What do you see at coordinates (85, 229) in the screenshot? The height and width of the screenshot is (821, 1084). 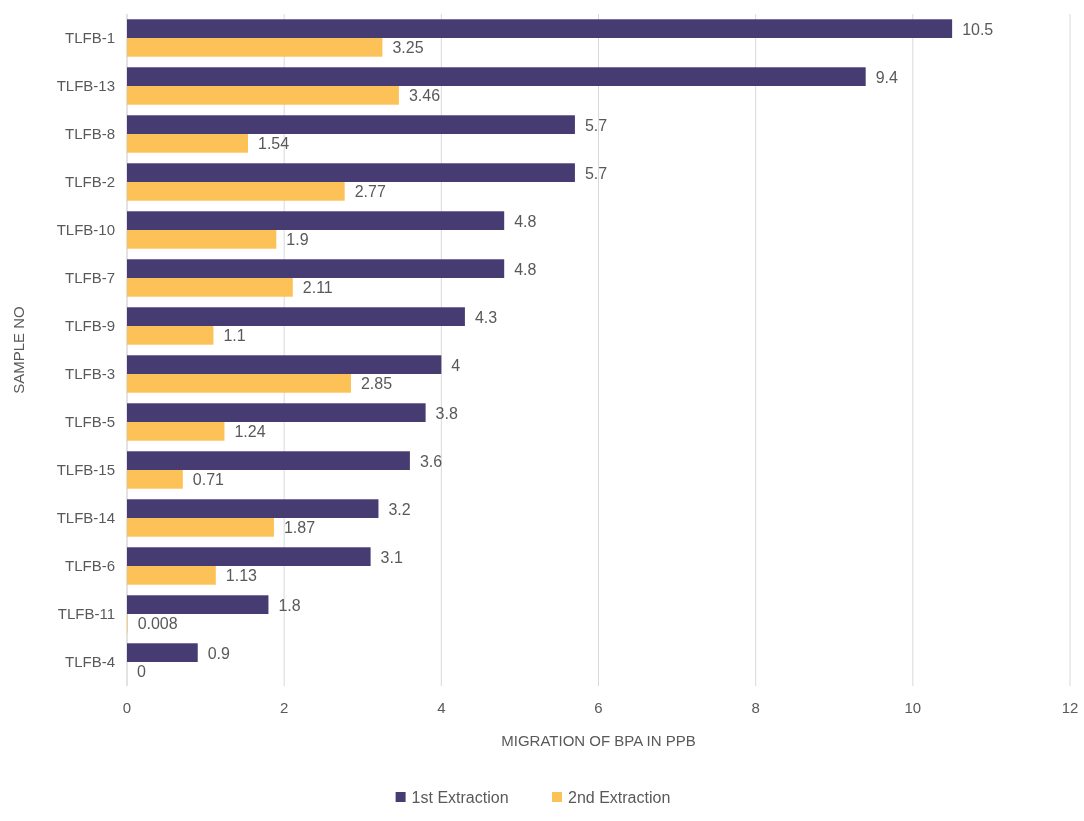 I see `y-tick-label: TLFB-10` at bounding box center [85, 229].